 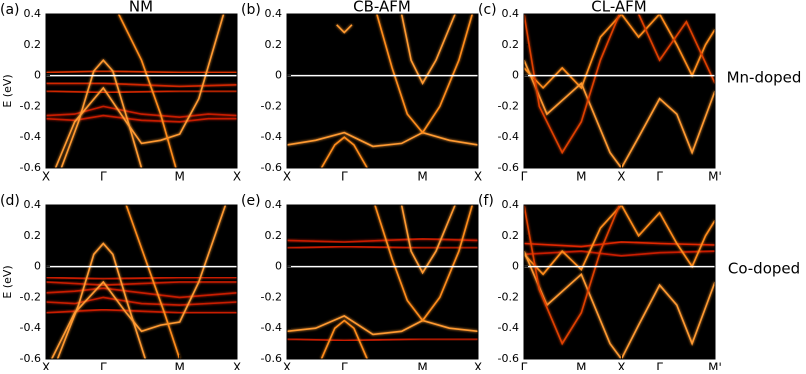 I want to click on panel-label: (d), so click(x=10, y=201).